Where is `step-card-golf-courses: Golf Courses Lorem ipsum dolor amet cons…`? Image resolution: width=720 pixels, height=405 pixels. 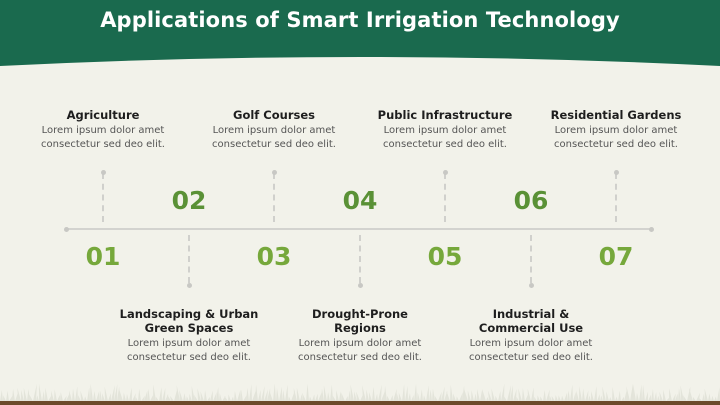
step-card-golf-courses: Golf Courses Lorem ipsum dolor amet cons… is located at coordinates (274, 129).